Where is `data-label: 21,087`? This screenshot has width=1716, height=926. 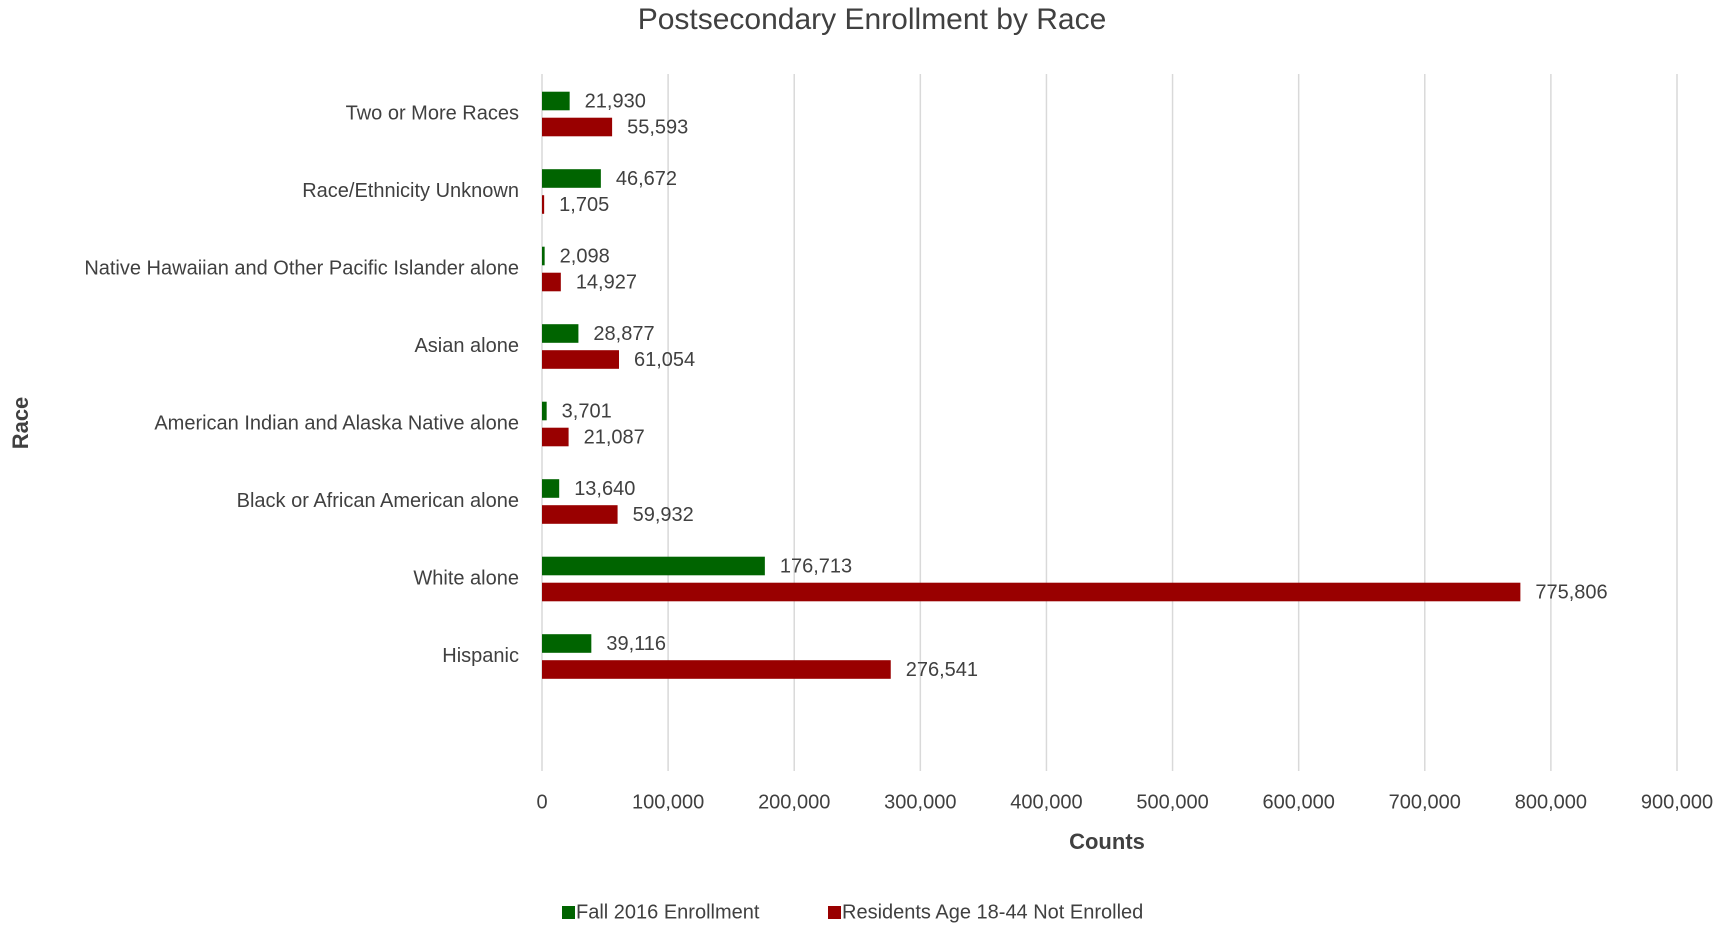
data-label: 21,087 is located at coordinates (614, 437).